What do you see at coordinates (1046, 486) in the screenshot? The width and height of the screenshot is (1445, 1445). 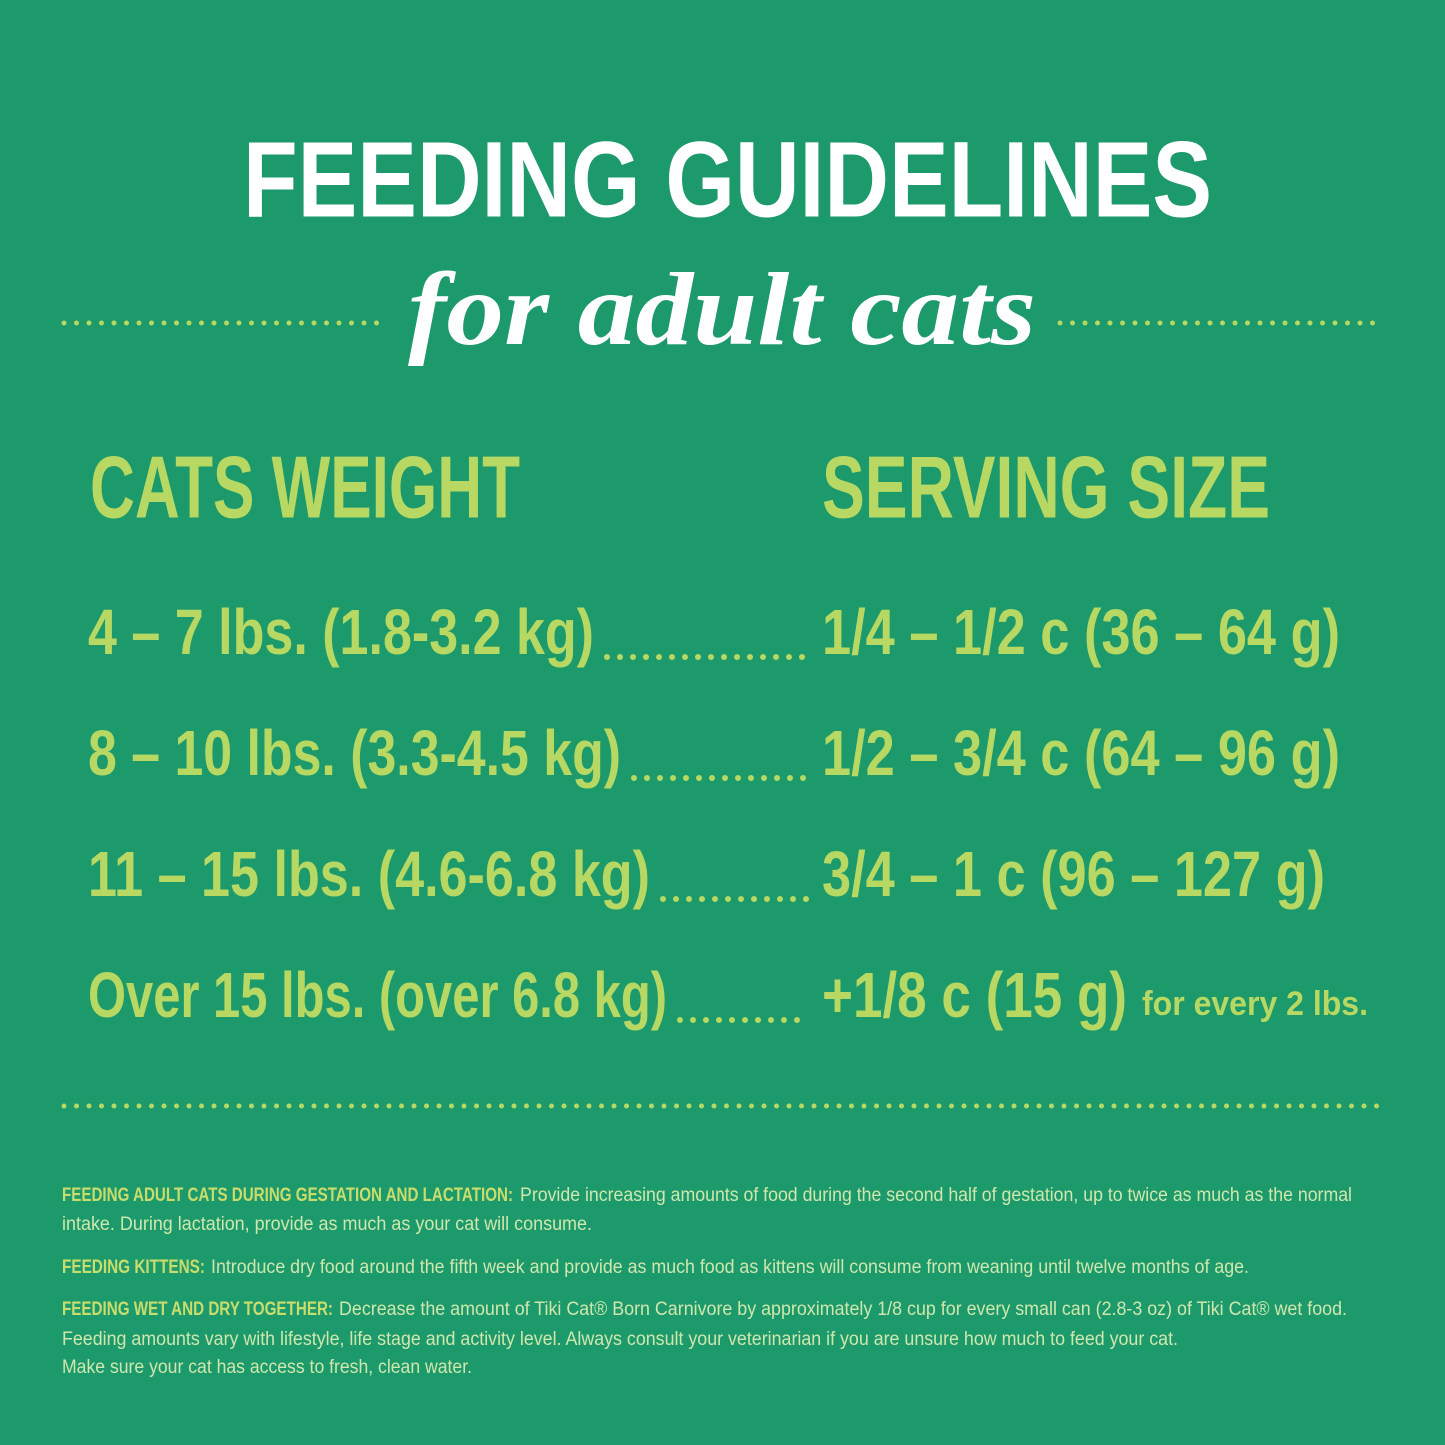 I see `column-header: SERVING SIZE` at bounding box center [1046, 486].